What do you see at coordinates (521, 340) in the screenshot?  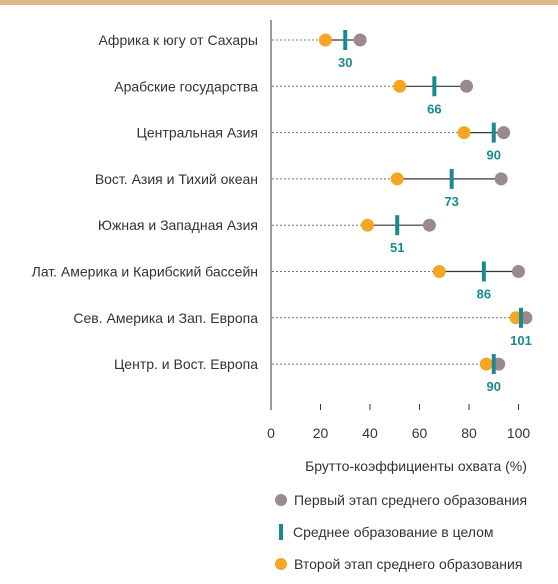 I see `value-label-total: 101` at bounding box center [521, 340].